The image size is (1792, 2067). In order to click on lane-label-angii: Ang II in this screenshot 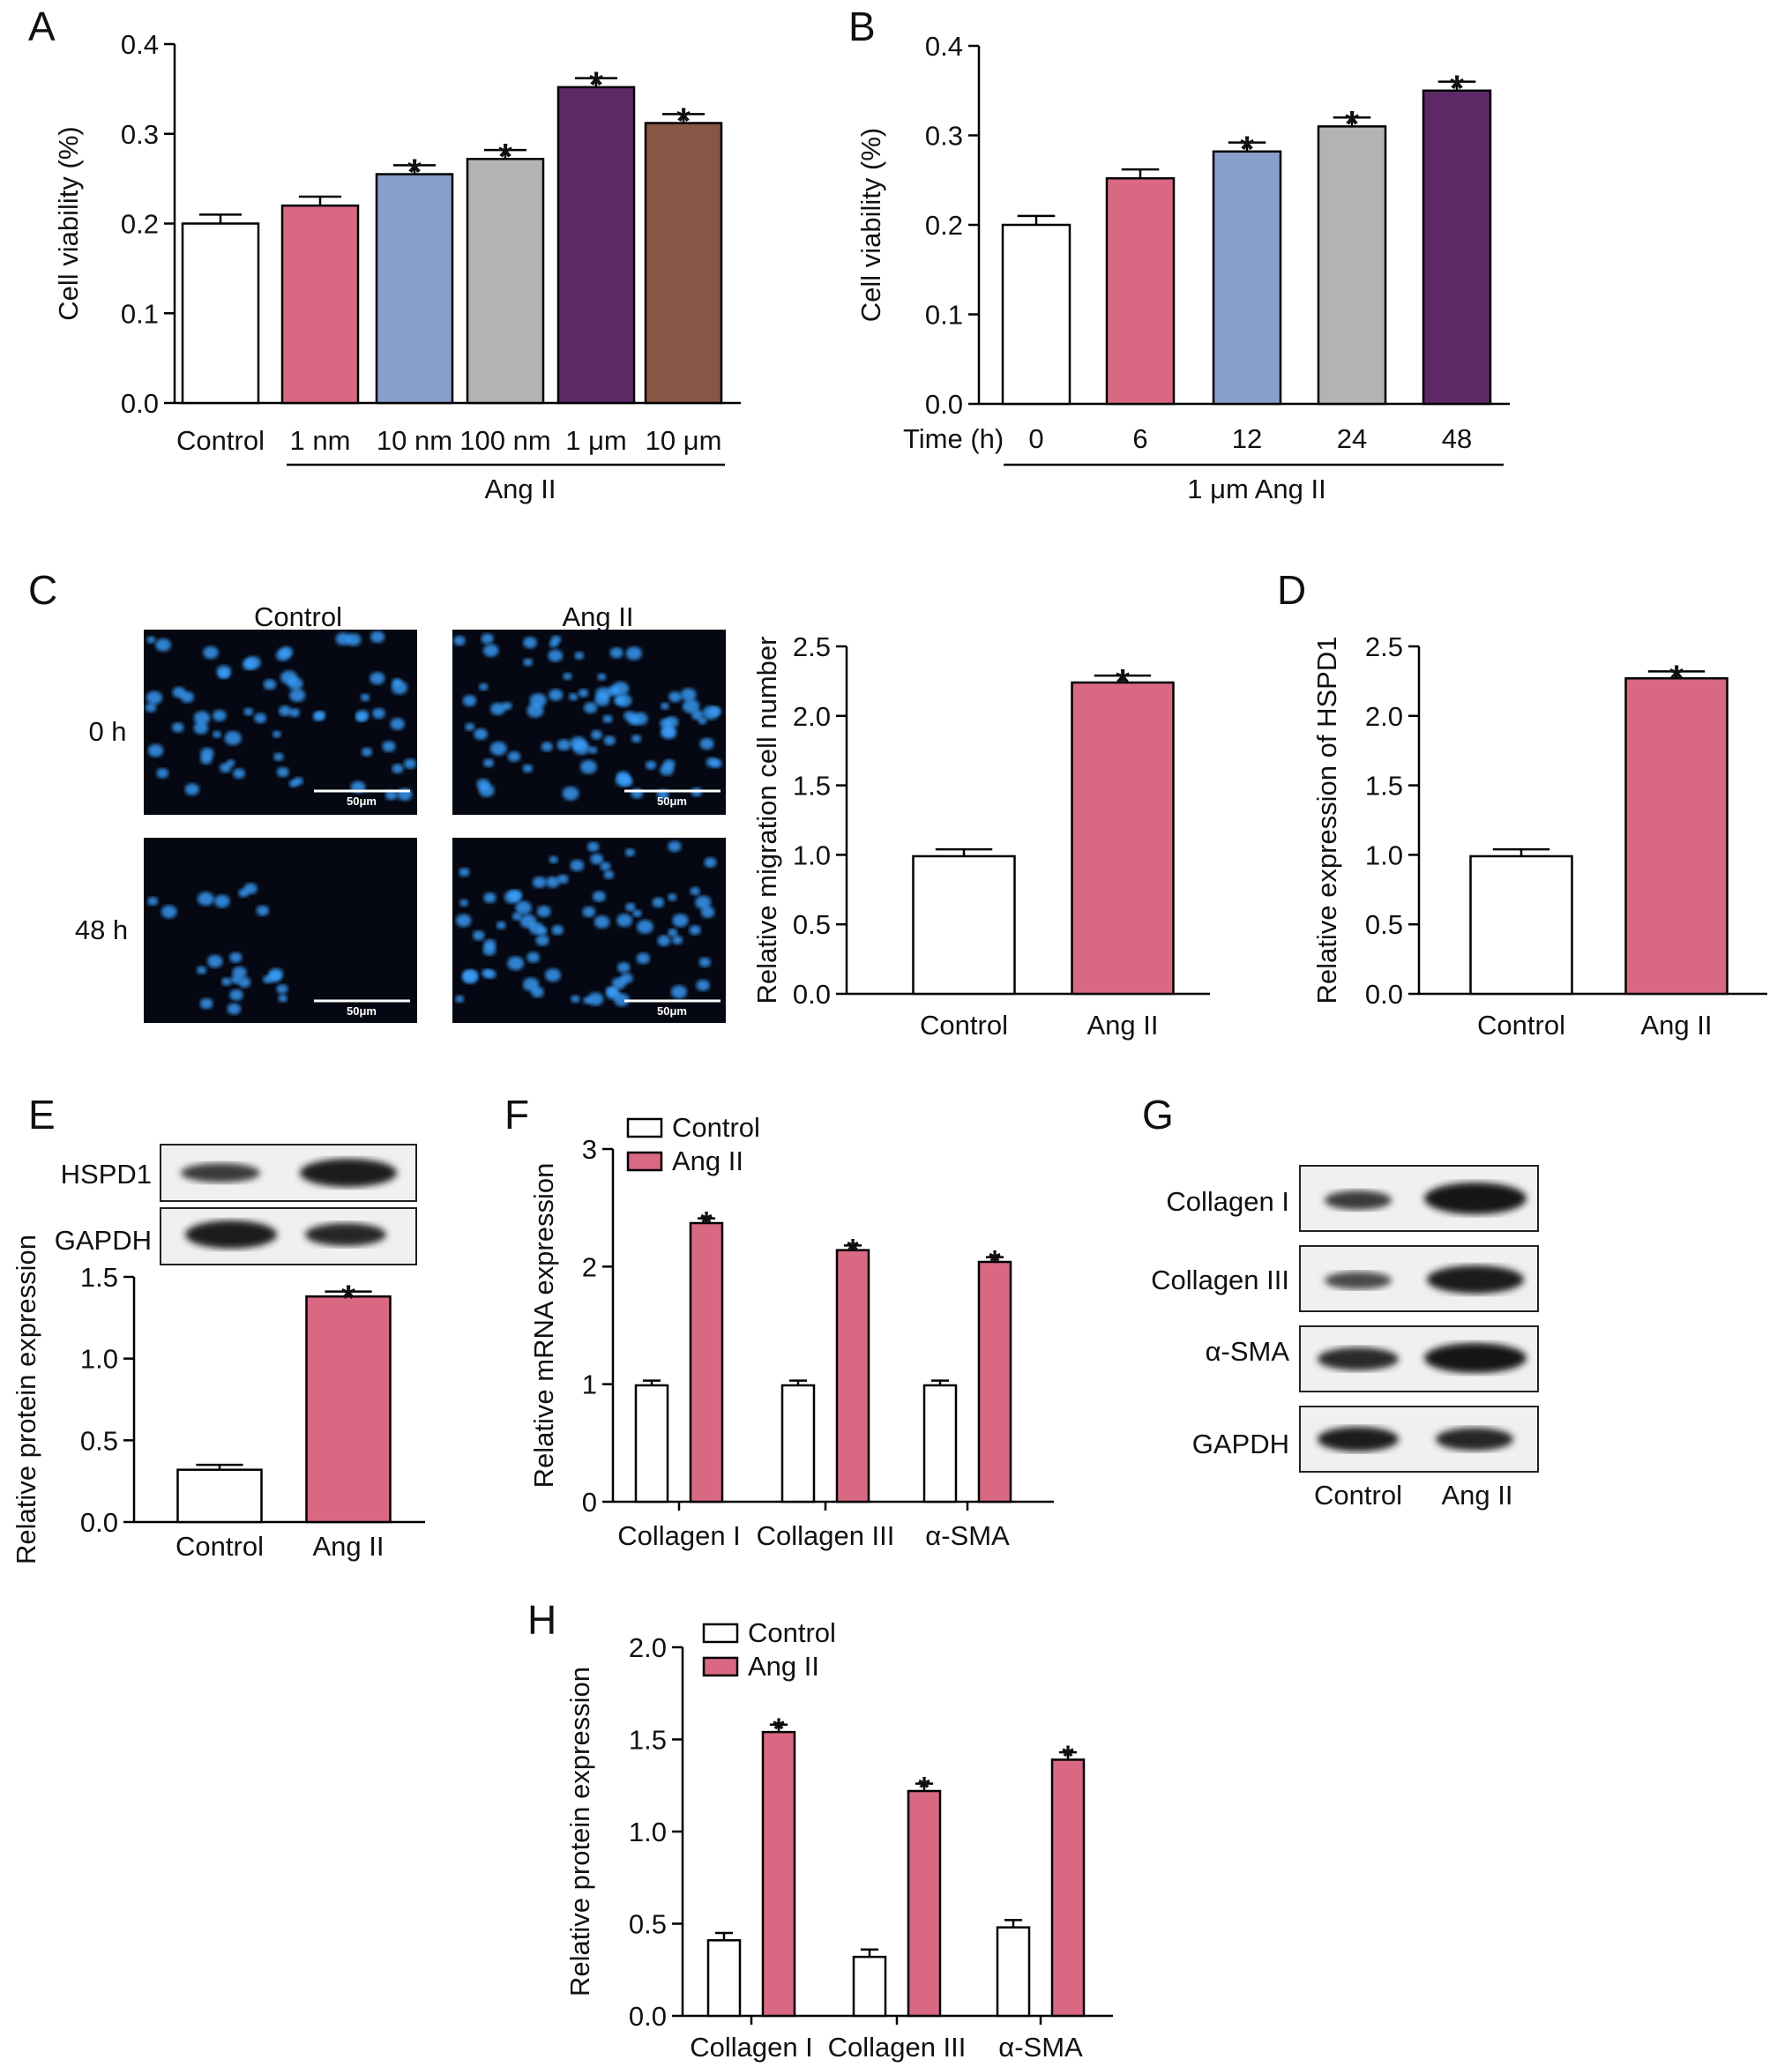, I will do `click(1477, 1495)`.